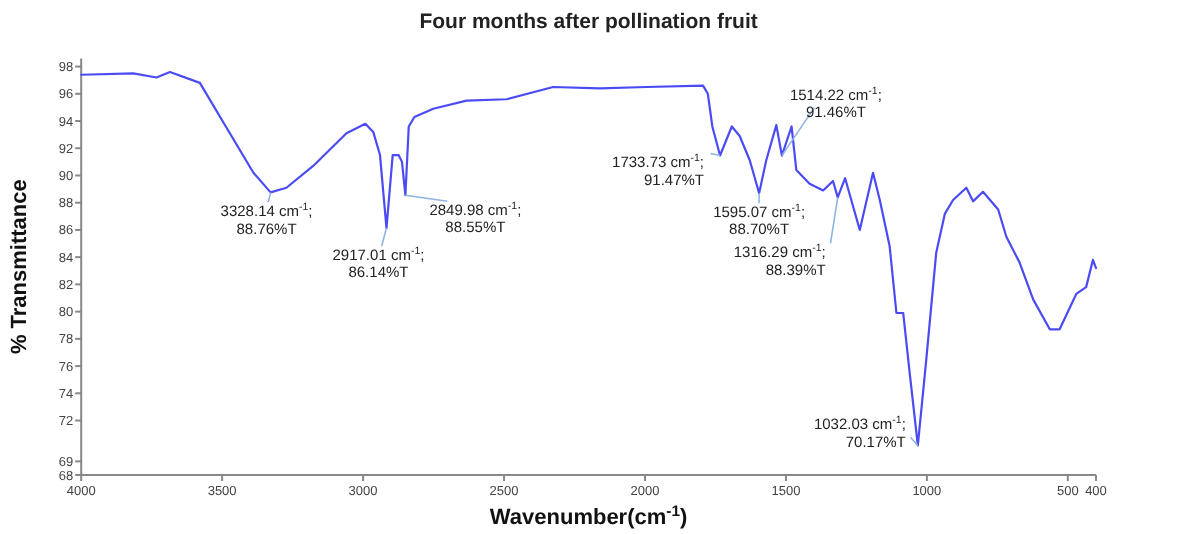 The height and width of the screenshot is (534, 1192). I want to click on chart-title: Four months after pollination fruit, so click(589, 22).